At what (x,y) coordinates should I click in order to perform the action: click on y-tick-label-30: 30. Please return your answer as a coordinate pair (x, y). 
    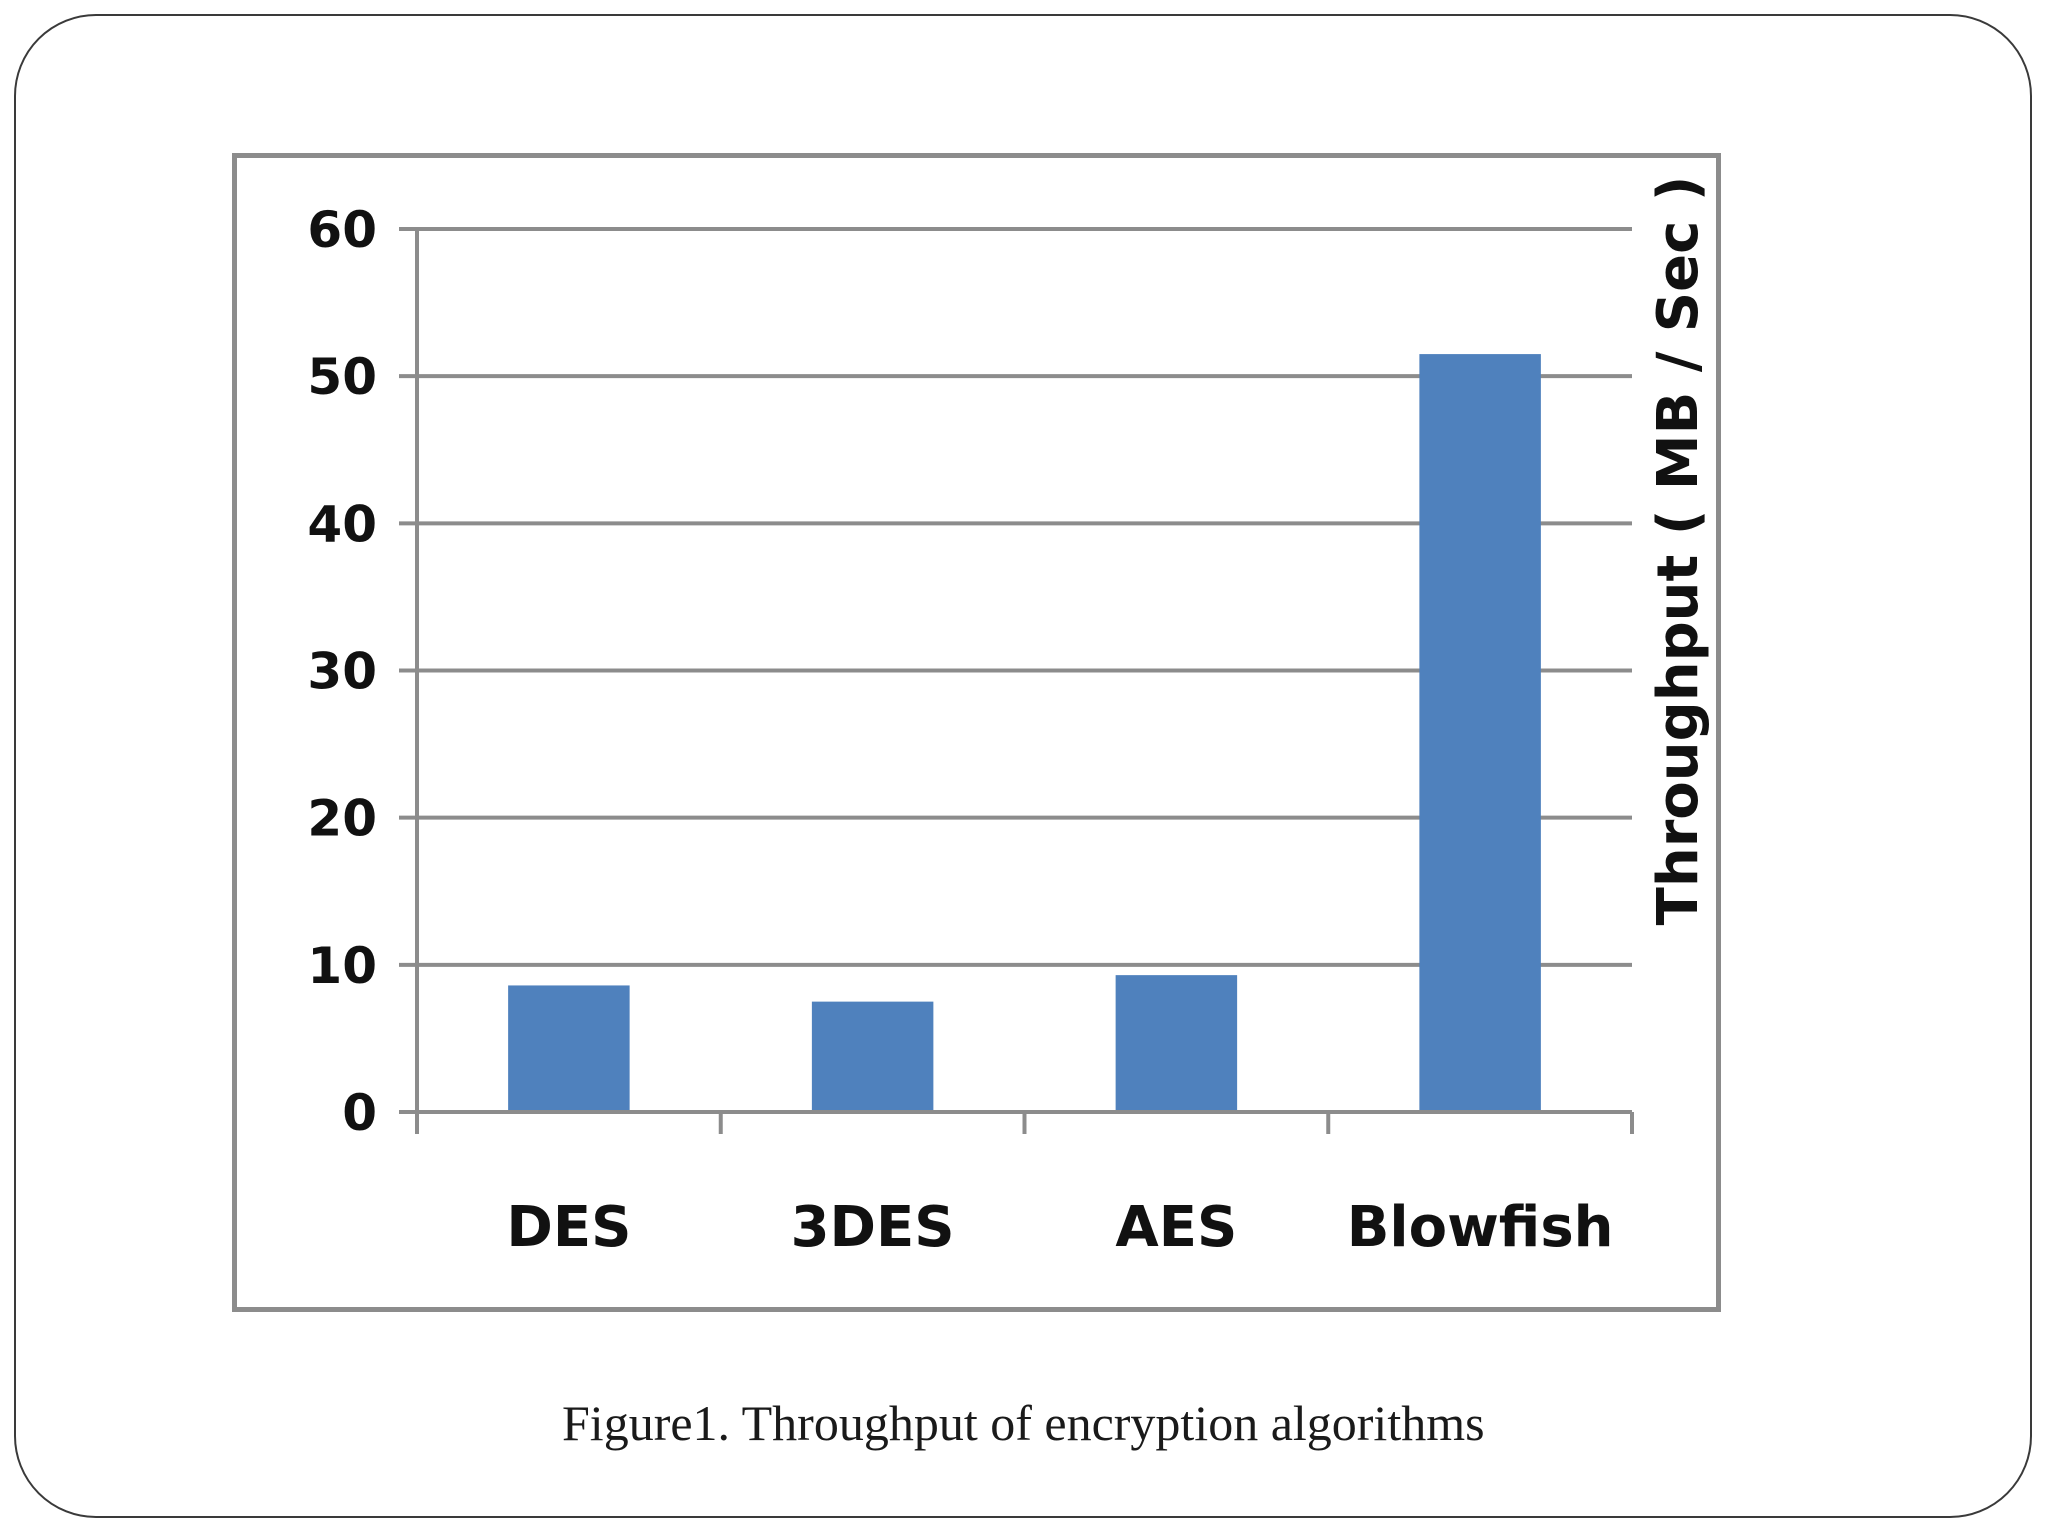
    Looking at the image, I should click on (342, 672).